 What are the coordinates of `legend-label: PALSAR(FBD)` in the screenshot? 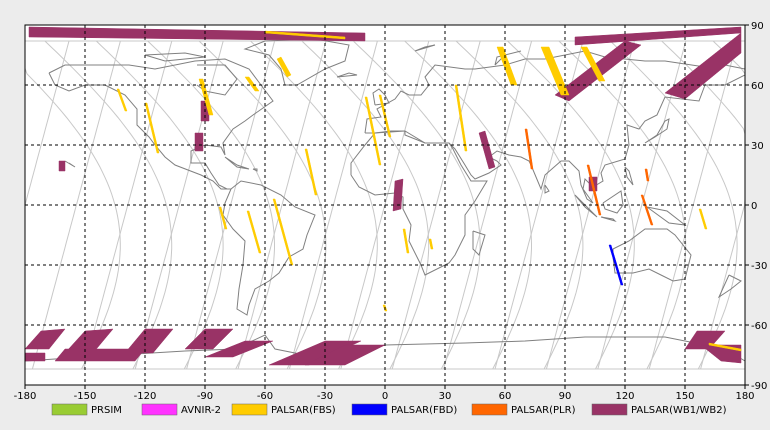 It's located at (424, 410).